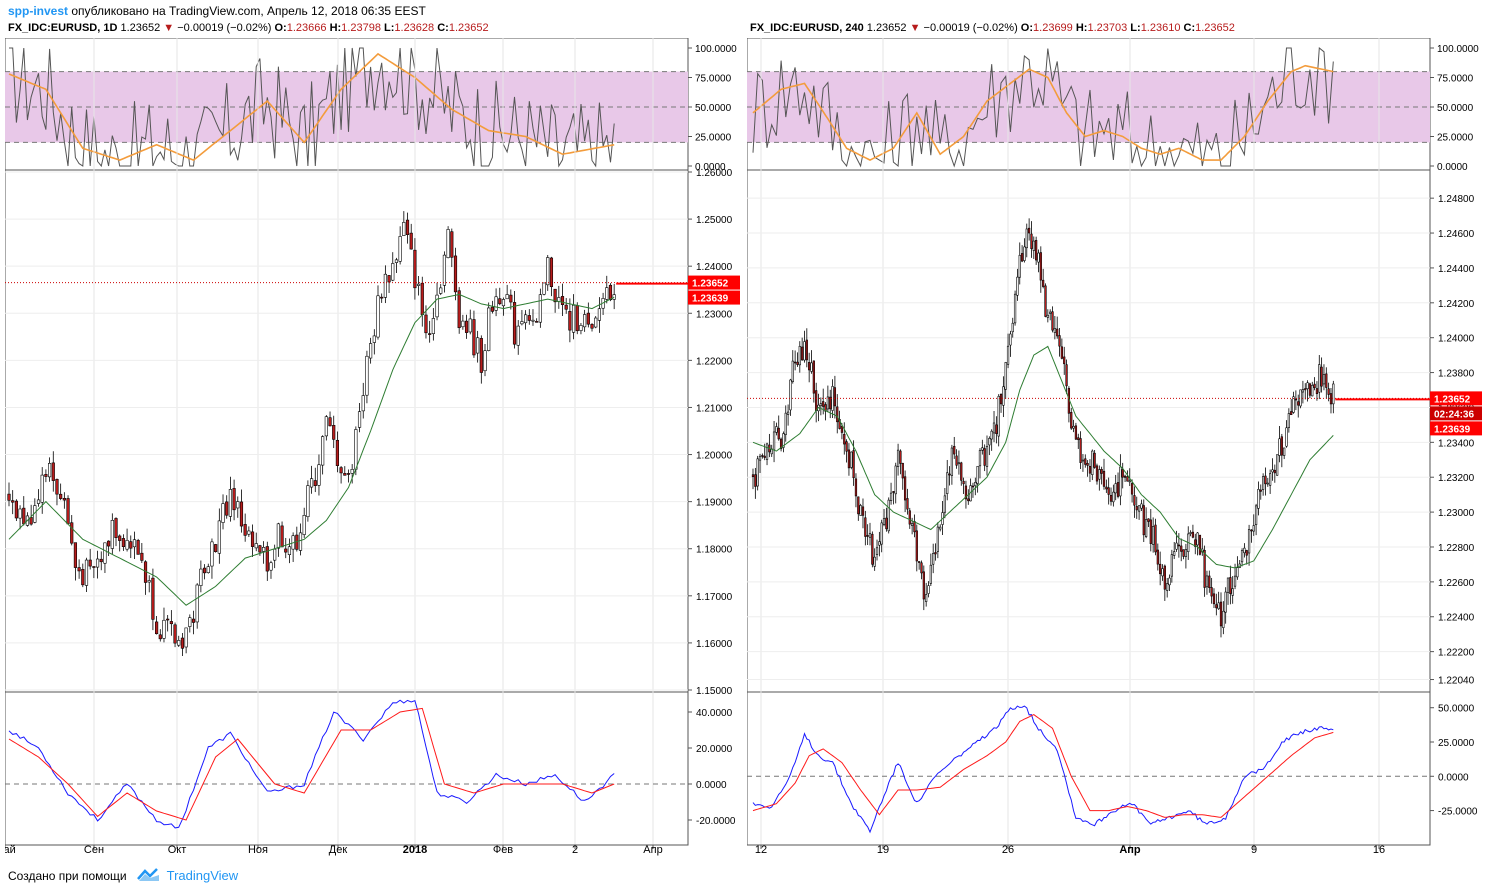 The image size is (1493, 895). What do you see at coordinates (1456, 478) in the screenshot?
I see `price-tick-label: 1.23200` at bounding box center [1456, 478].